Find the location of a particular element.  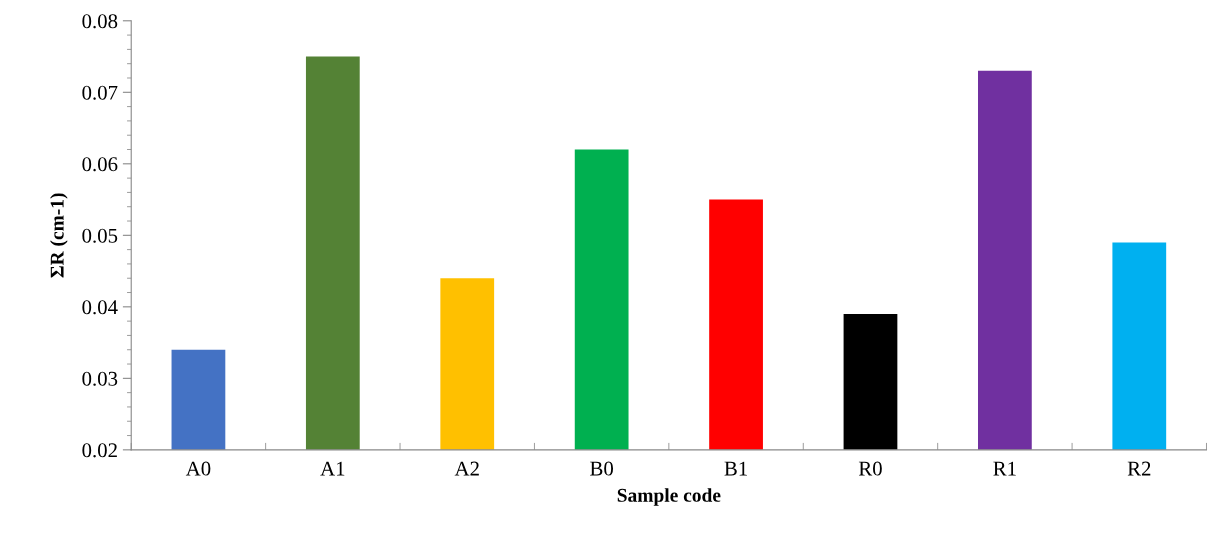

y-tick-label: 0.07 is located at coordinates (100, 92).